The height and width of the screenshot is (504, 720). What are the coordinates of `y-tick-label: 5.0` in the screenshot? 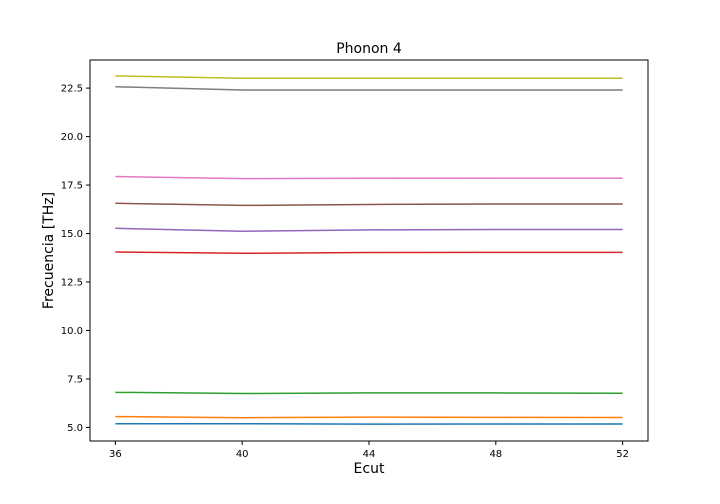 It's located at (75, 428).